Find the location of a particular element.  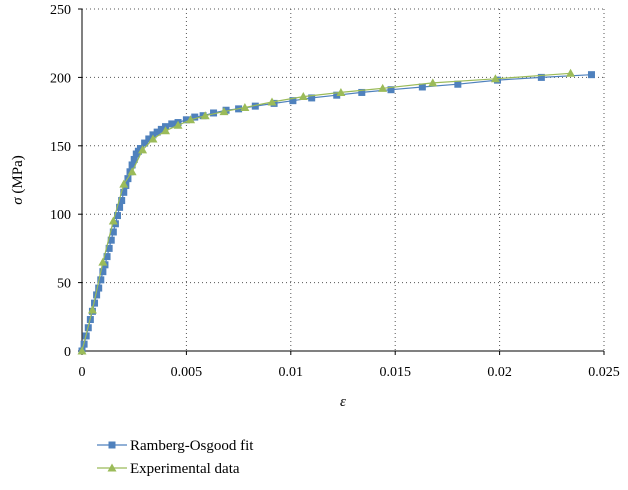

y-tick-label: 50 is located at coordinates (64, 284).